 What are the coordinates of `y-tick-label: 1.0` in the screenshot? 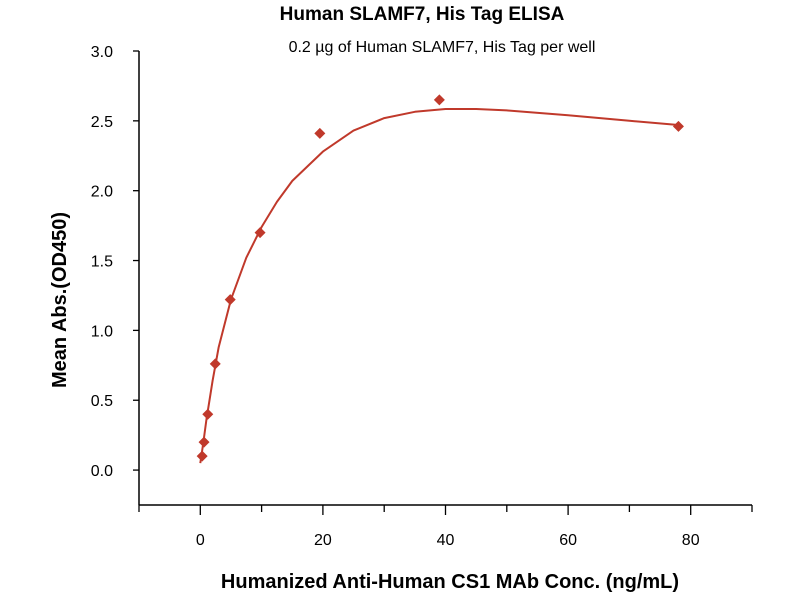 It's located at (102, 331).